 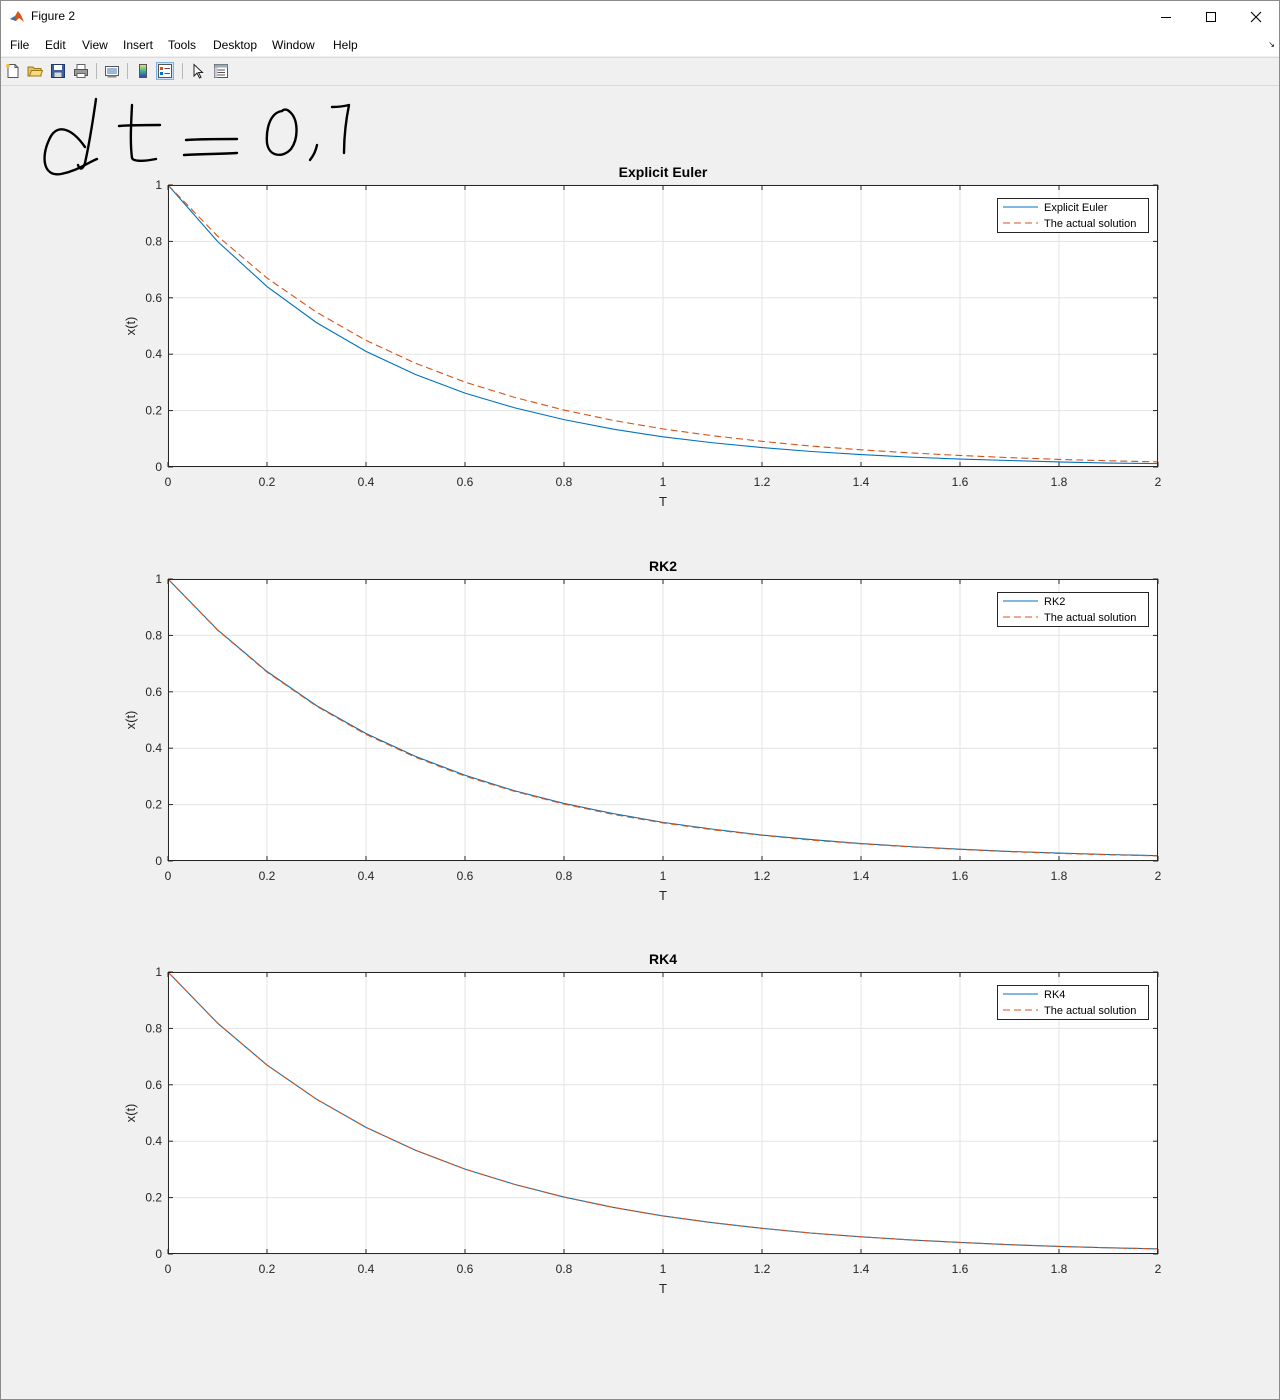 I want to click on legend-entry-label: The actual solution, so click(x=1090, y=1011).